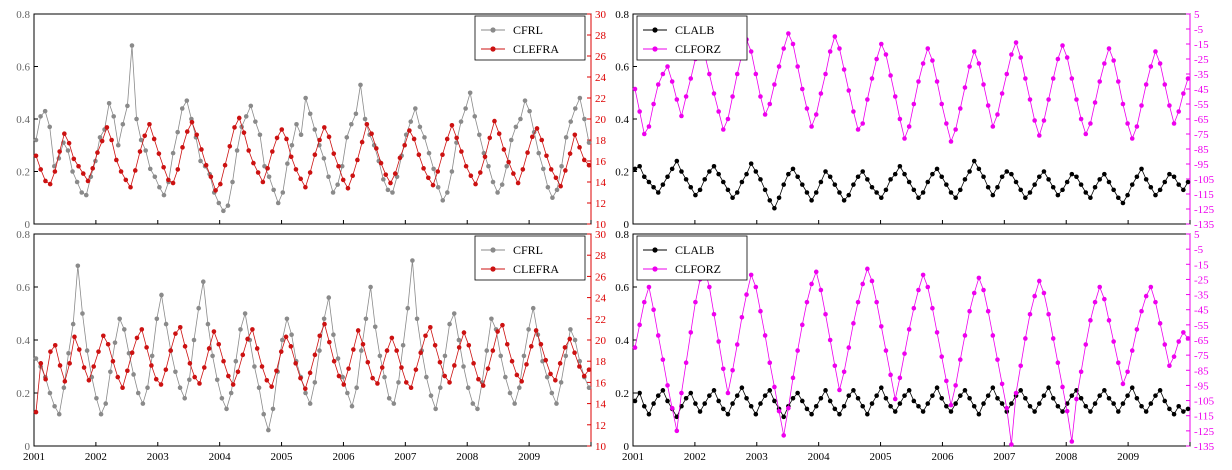  What do you see at coordinates (601, 277) in the screenshot?
I see `right-tick-label: 26` at bounding box center [601, 277].